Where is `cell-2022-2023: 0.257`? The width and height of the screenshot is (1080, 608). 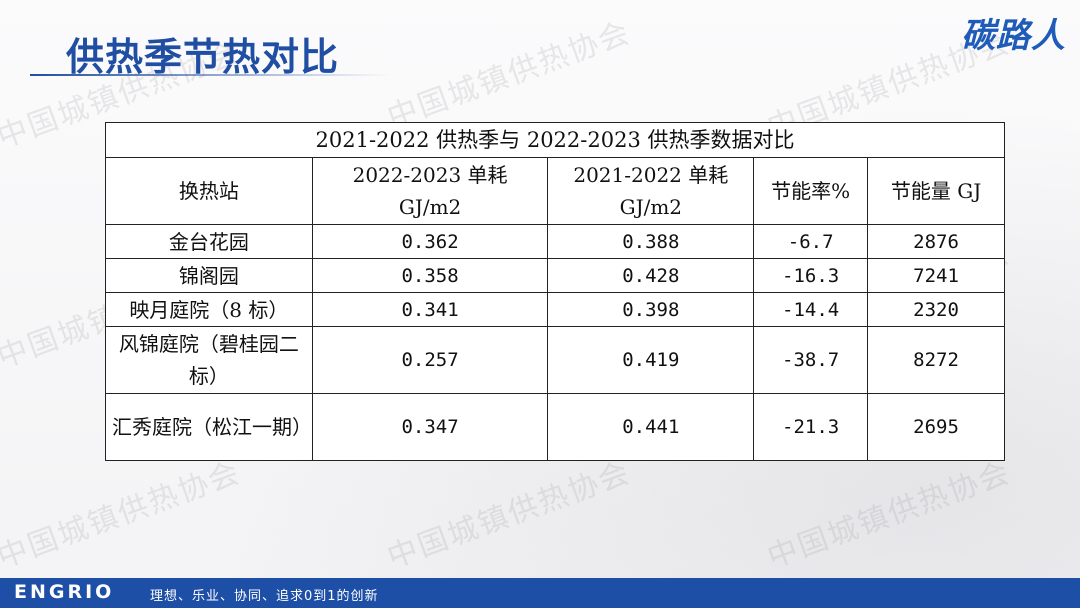
cell-2022-2023: 0.257 is located at coordinates (430, 360).